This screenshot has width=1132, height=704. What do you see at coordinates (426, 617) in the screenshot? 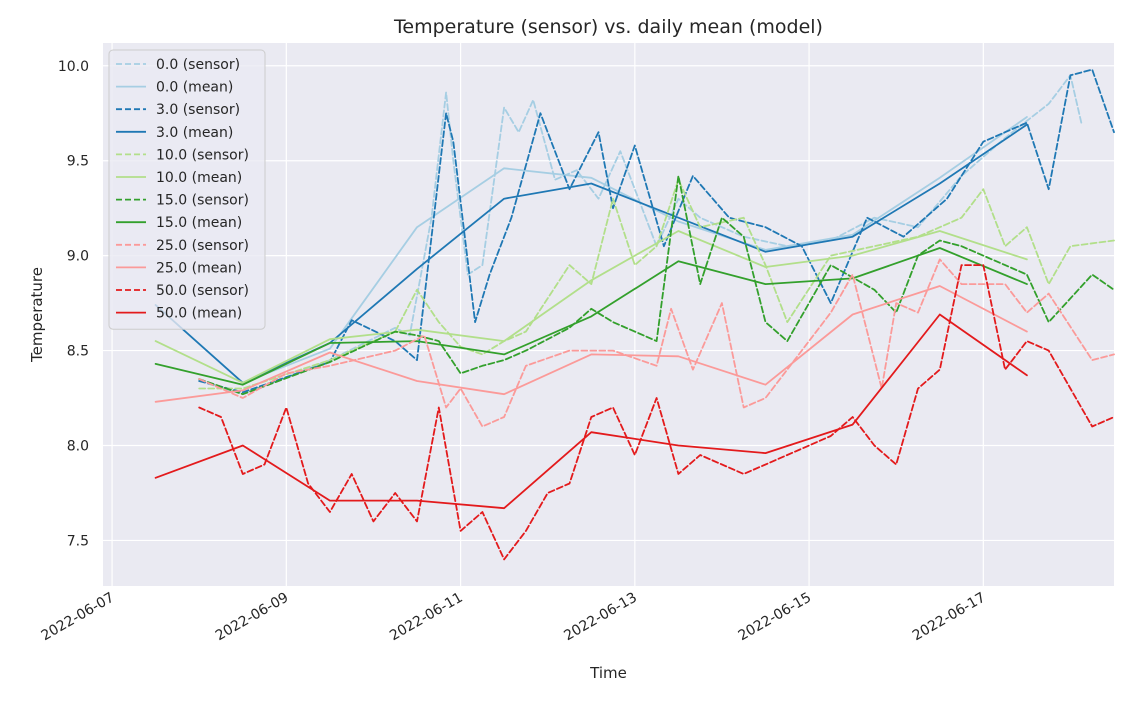
I see `x-tick-label: 2022-06-11` at bounding box center [426, 617].